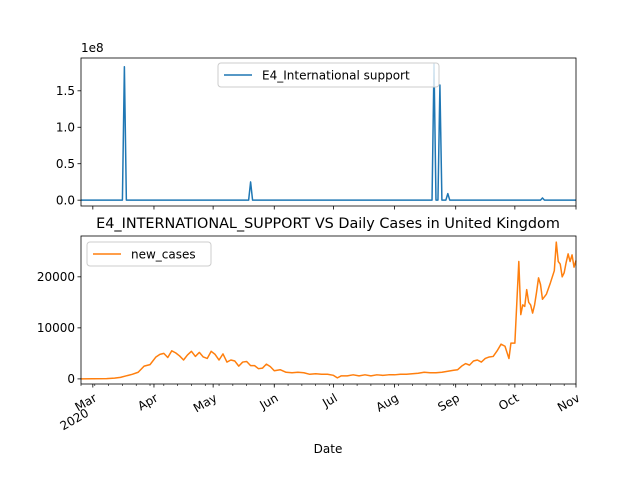 This screenshot has width=640, height=480. What do you see at coordinates (65, 128) in the screenshot?
I see `y-tick-label: 1.0` at bounding box center [65, 128].